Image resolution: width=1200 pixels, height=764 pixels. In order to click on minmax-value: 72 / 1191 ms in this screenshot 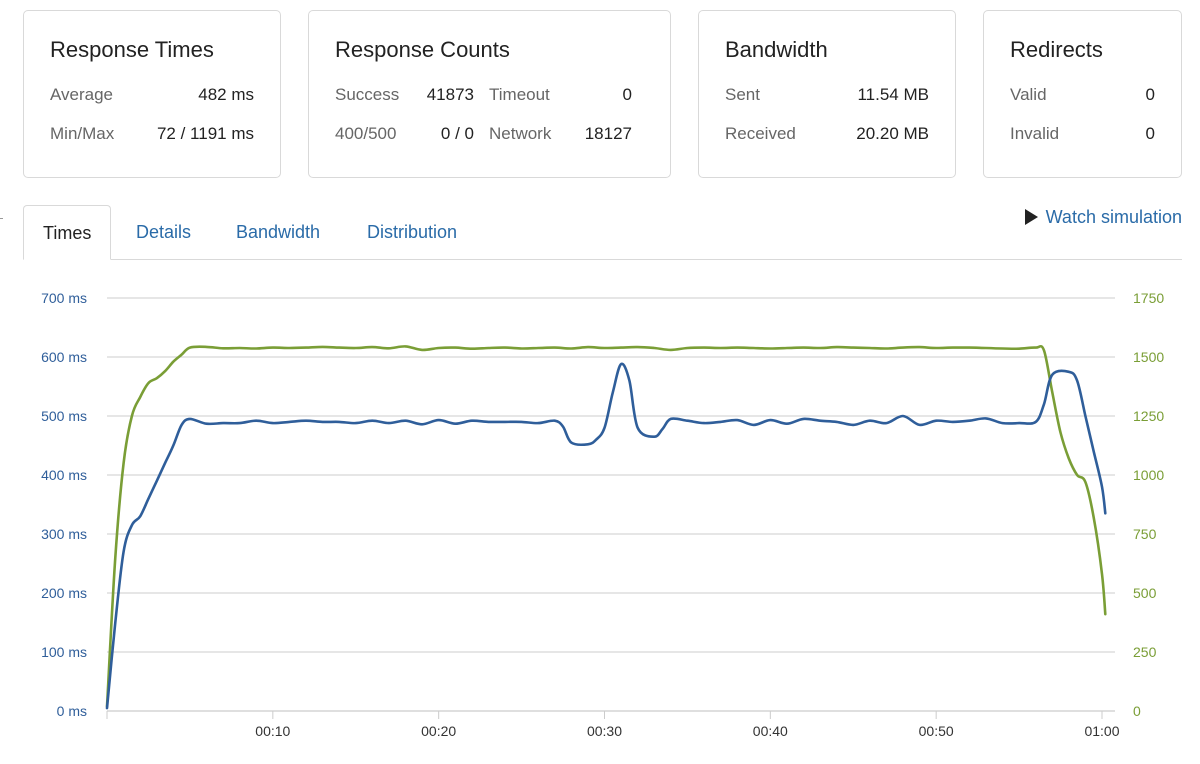, I will do `click(205, 133)`.